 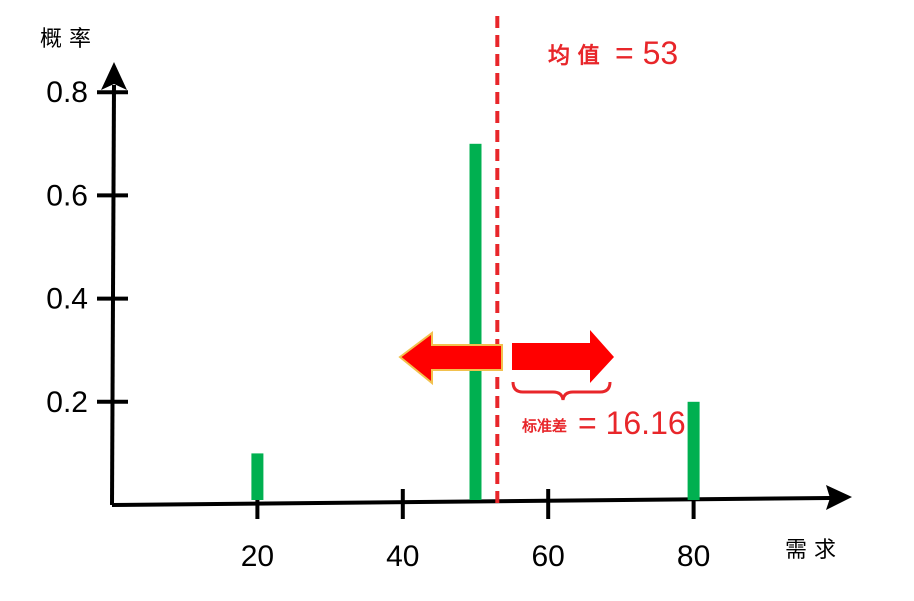 What do you see at coordinates (632, 423) in the screenshot?
I see `std-value: = 16.16` at bounding box center [632, 423].